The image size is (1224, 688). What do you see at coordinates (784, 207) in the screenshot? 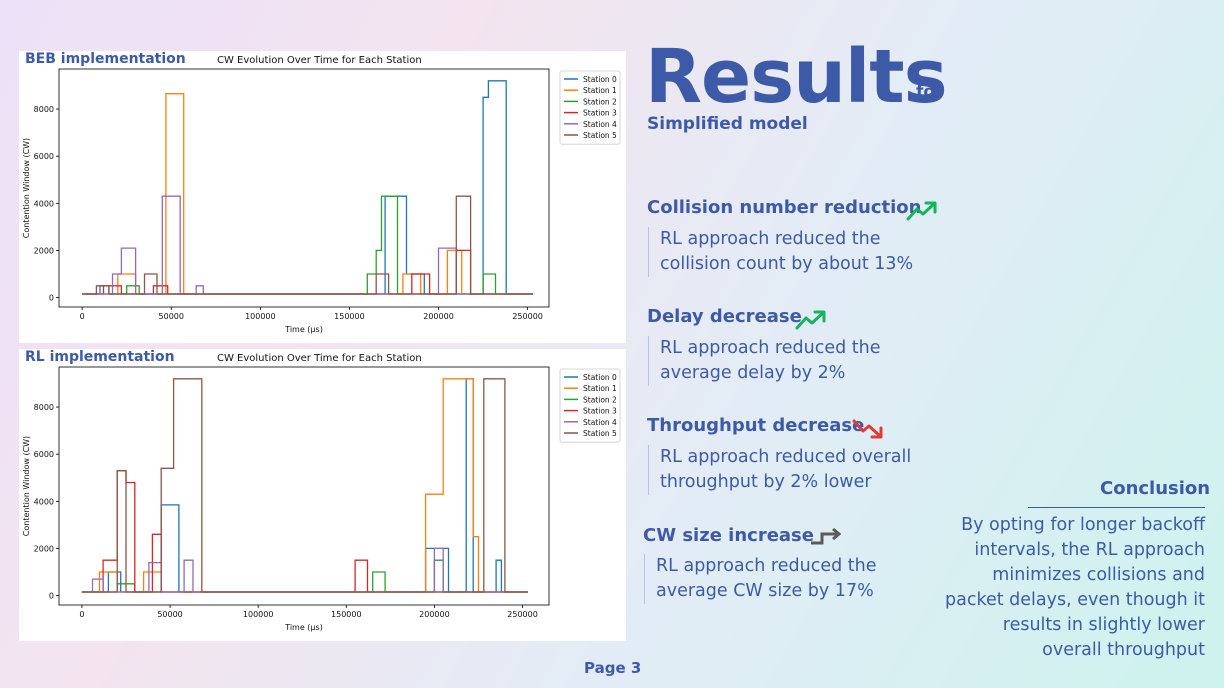
I see `section-heading-collision: Collision number reduction` at bounding box center [784, 207].